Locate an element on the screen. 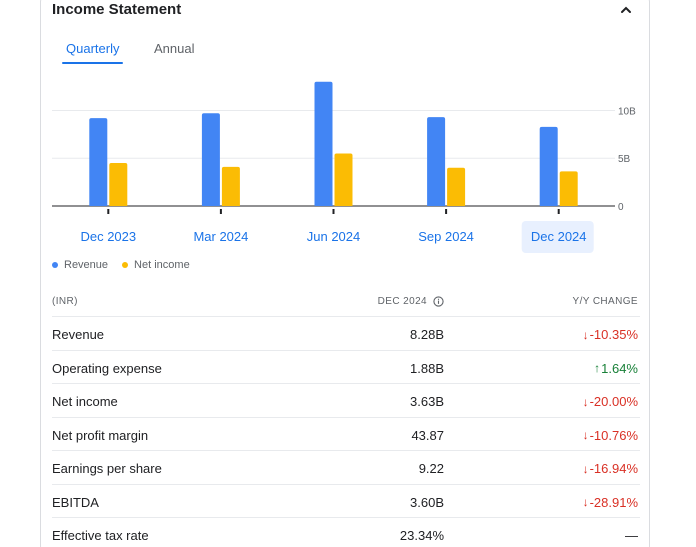 The image size is (696, 547). row-label: Operating expense is located at coordinates (107, 368).